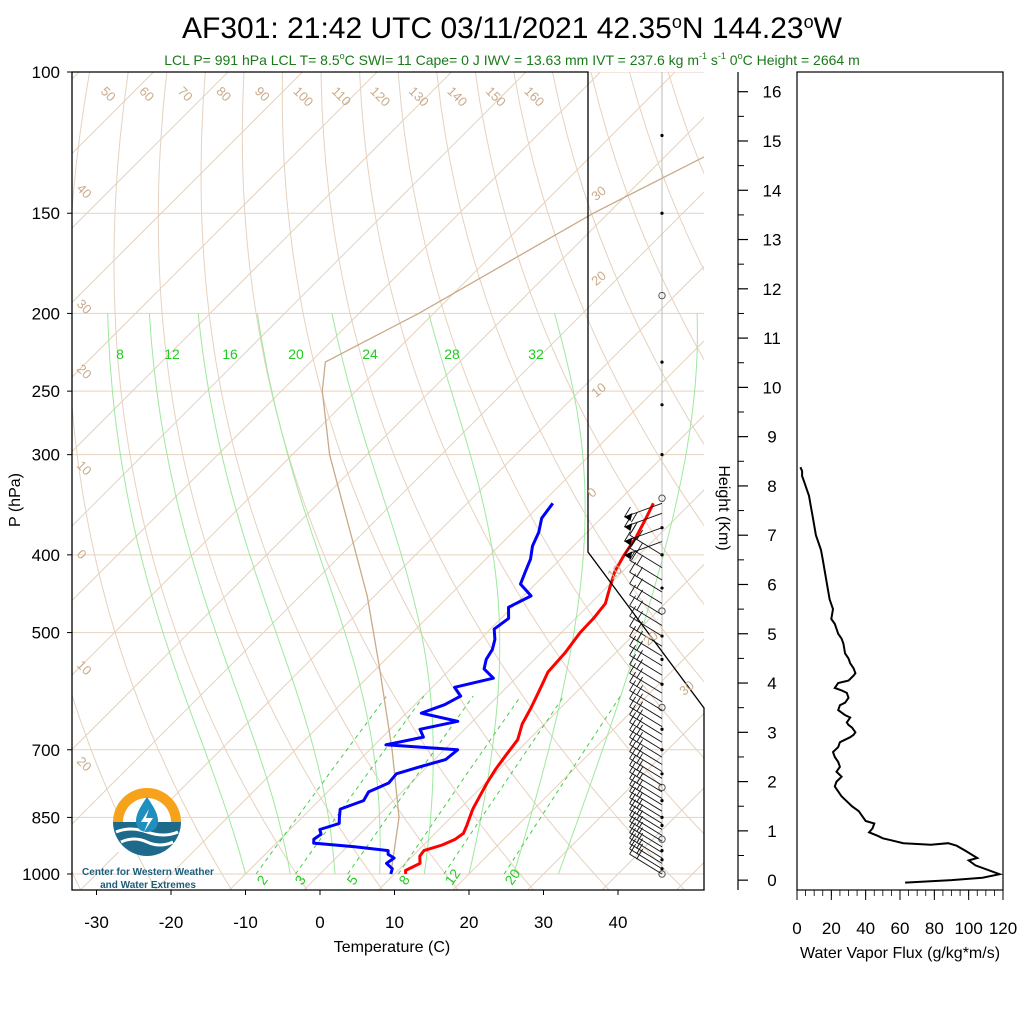 Image resolution: width=1024 pixels, height=1024 pixels. What do you see at coordinates (96, 922) in the screenshot?
I see `x-tick-label: -30` at bounding box center [96, 922].